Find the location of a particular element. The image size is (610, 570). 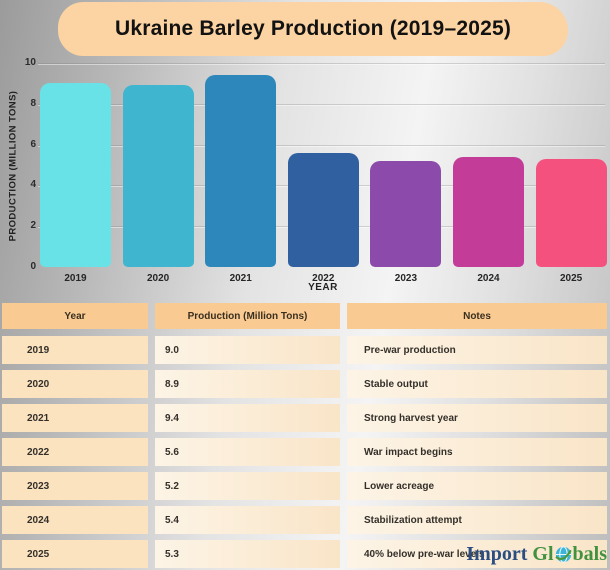

y-axis-label: PRODUCTION (MILLION TONS) is located at coordinates (13, 166).